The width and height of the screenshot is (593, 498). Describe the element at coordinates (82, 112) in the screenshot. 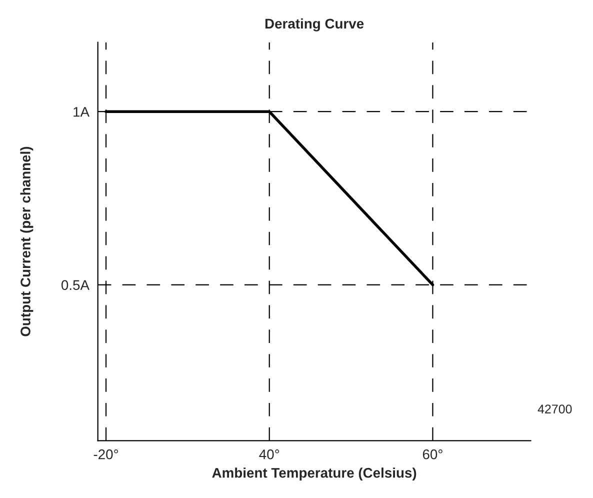

I see `y-tick-label: 1A` at that location.